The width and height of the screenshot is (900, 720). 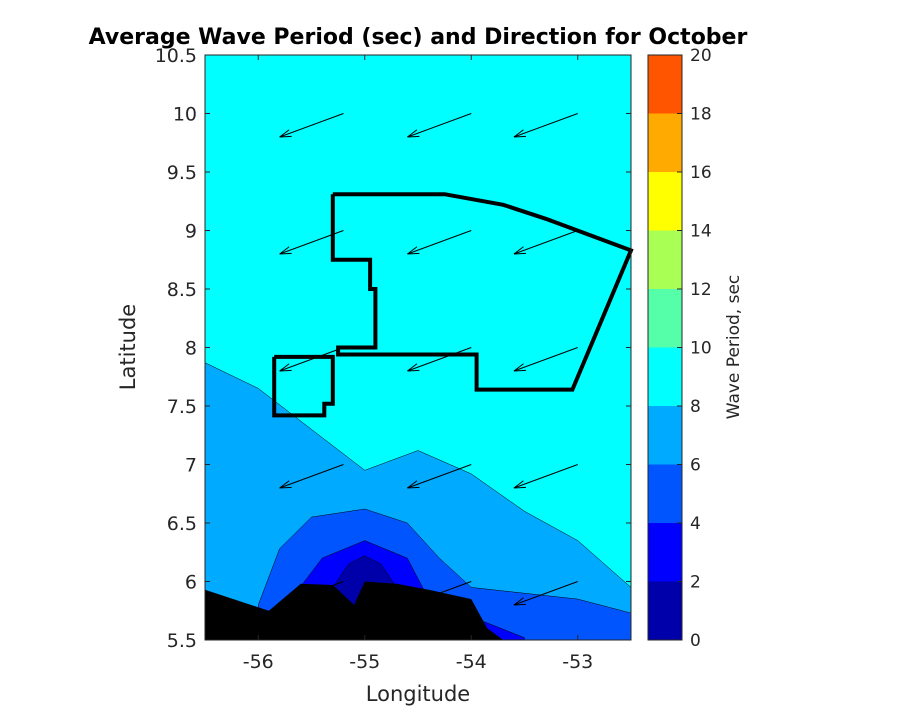 I want to click on boundary-polygons, so click(x=453, y=305).